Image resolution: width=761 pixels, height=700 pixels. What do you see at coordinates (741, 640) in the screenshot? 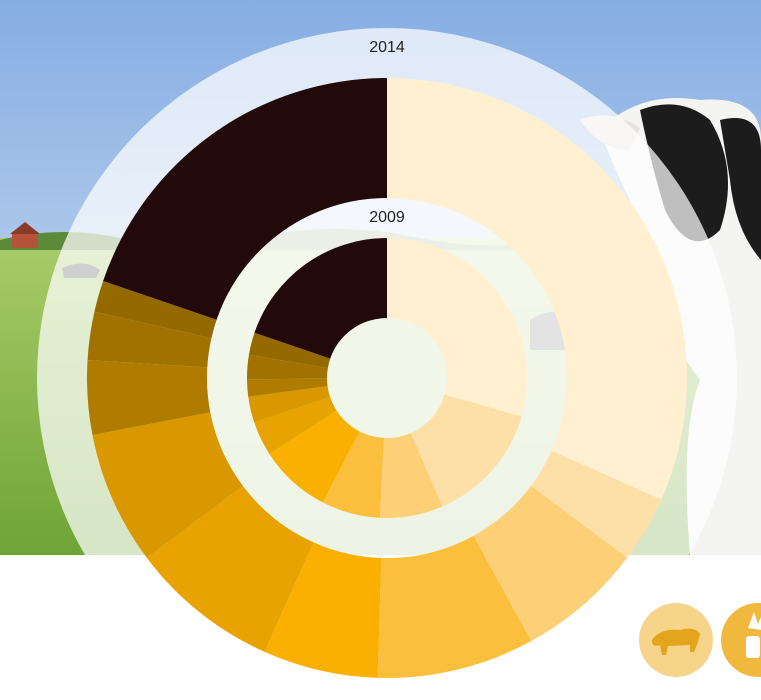
I see `icon-dairy` at bounding box center [741, 640].